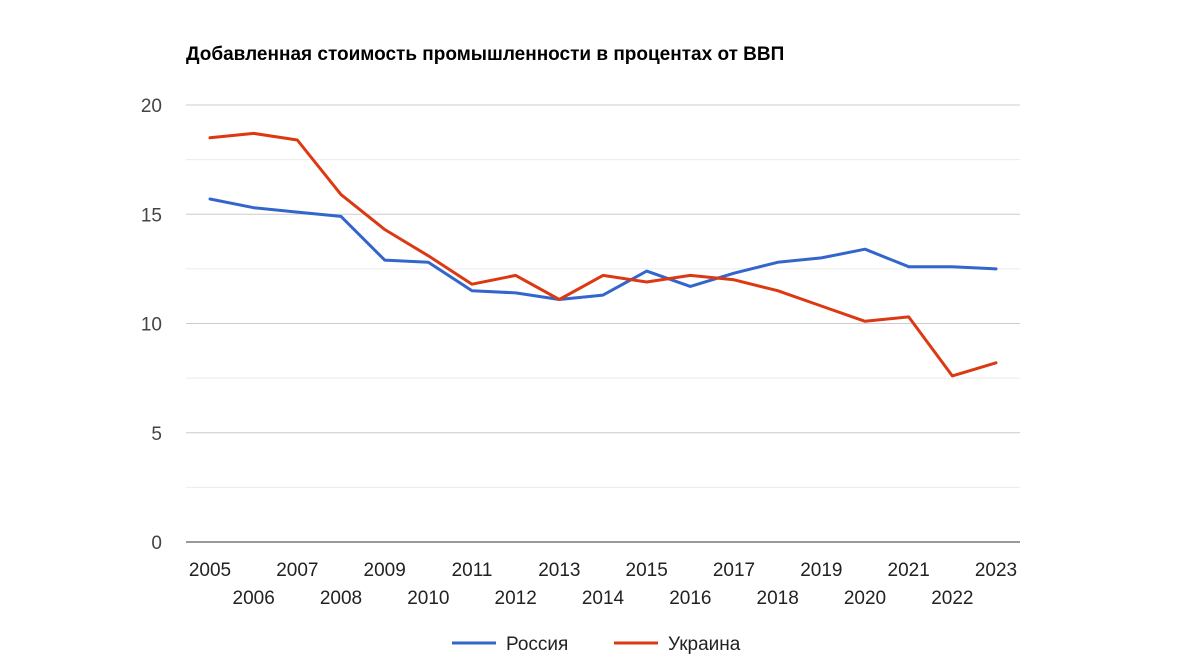 This screenshot has height=668, width=1200. I want to click on x-tick-label: 2019, so click(821, 570).